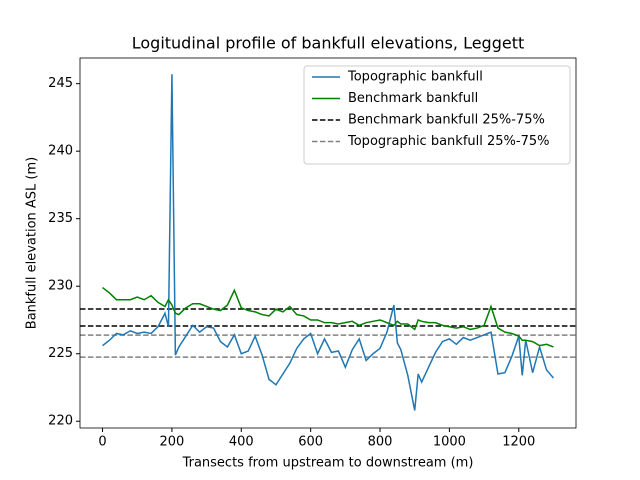  What do you see at coordinates (413, 98) in the screenshot?
I see `legend-label: Benchmark bankfull` at bounding box center [413, 98].